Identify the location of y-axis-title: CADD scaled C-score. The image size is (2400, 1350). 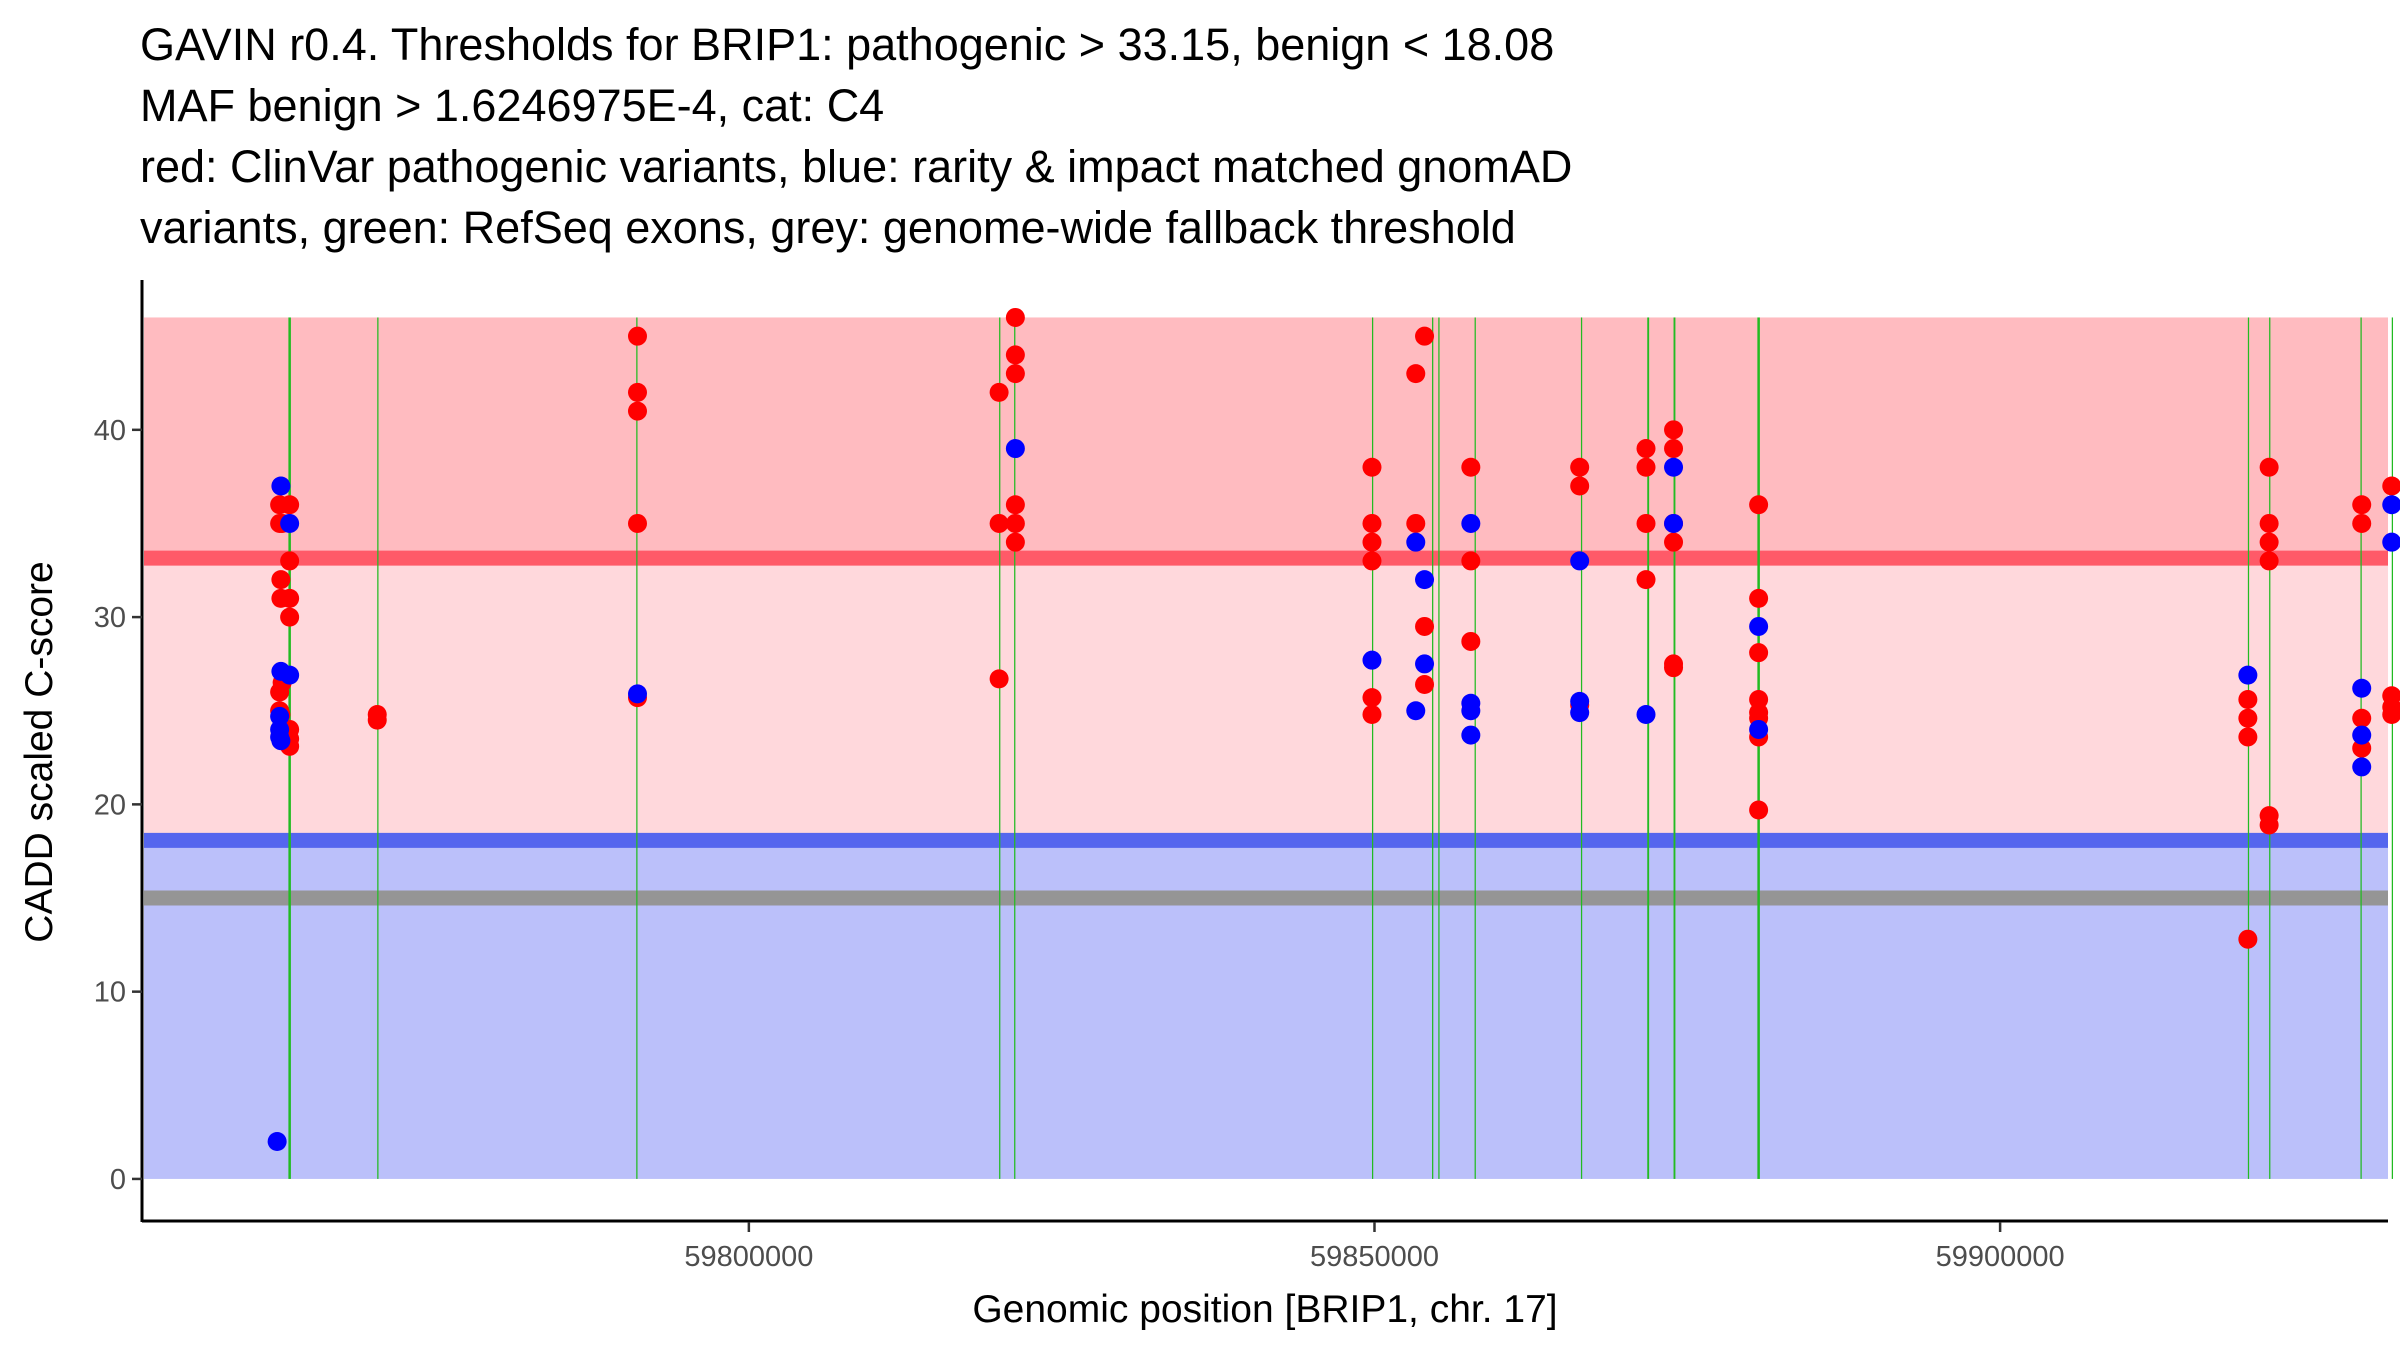
(39, 751).